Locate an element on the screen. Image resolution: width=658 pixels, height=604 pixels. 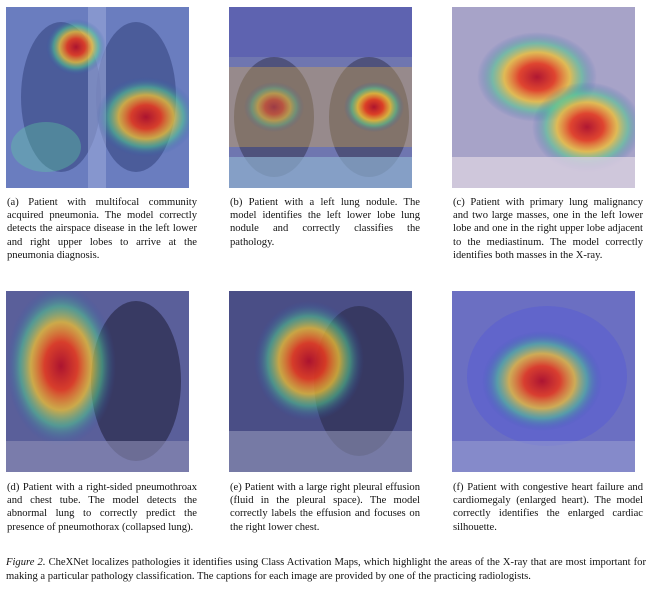
xray-image-d is located at coordinates (97, 381).